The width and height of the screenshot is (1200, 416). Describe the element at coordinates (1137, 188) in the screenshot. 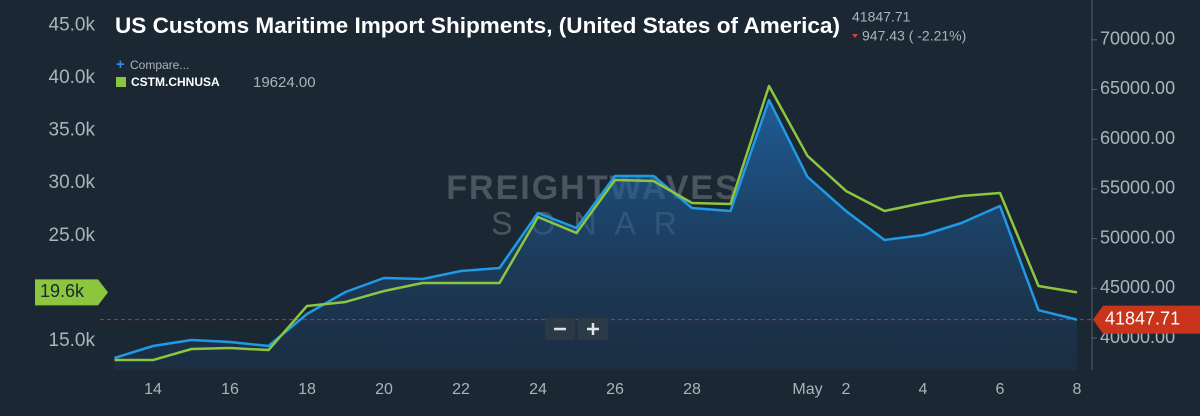

I see `y2-tick-label: 55000.00` at that location.